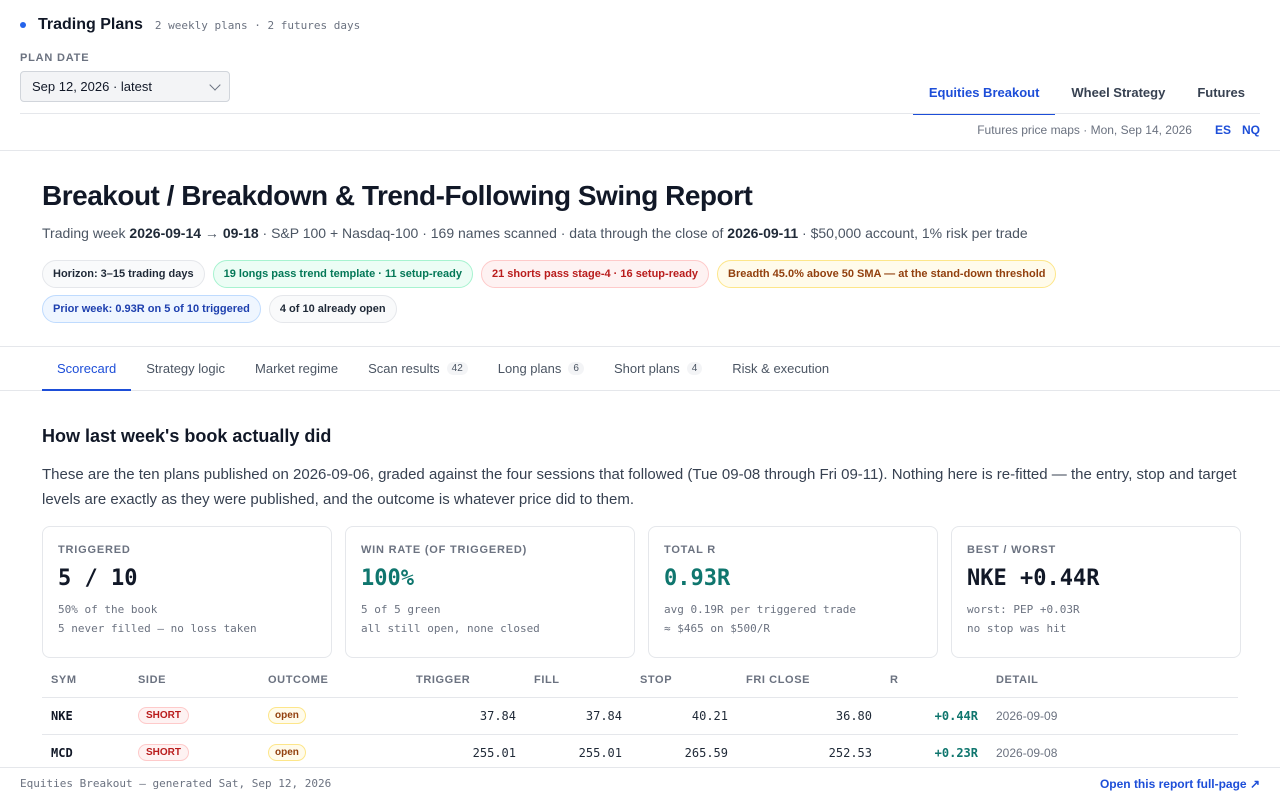 The height and width of the screenshot is (800, 1280). I want to click on tab-short-plans: Short plans 4, so click(658, 369).